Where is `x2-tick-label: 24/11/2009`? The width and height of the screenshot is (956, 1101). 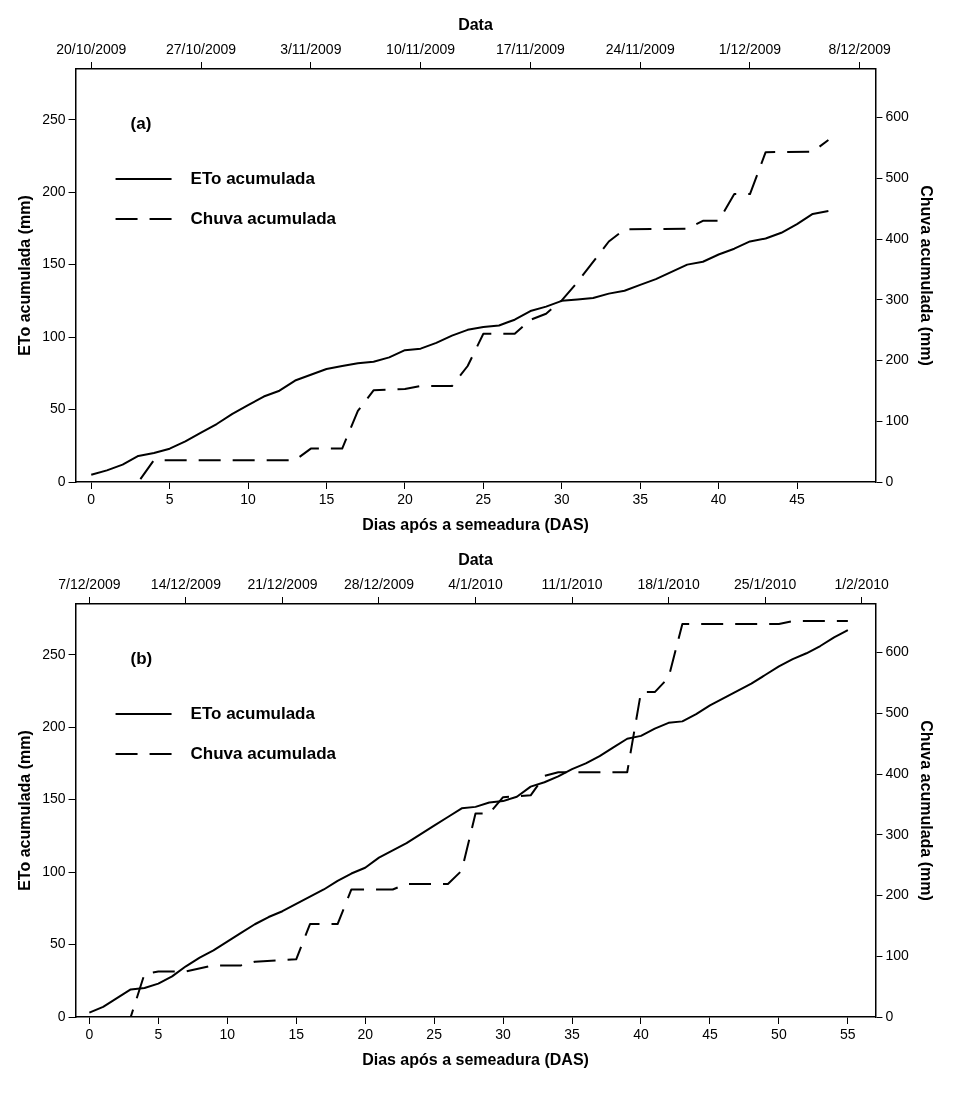 x2-tick-label: 24/11/2009 is located at coordinates (640, 49).